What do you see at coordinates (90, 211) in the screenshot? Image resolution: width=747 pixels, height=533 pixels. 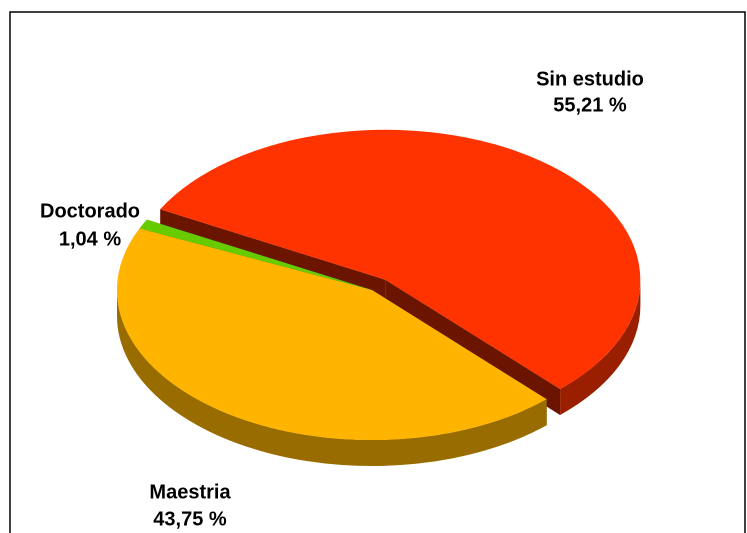 I see `slice-label: Doctorado` at bounding box center [90, 211].